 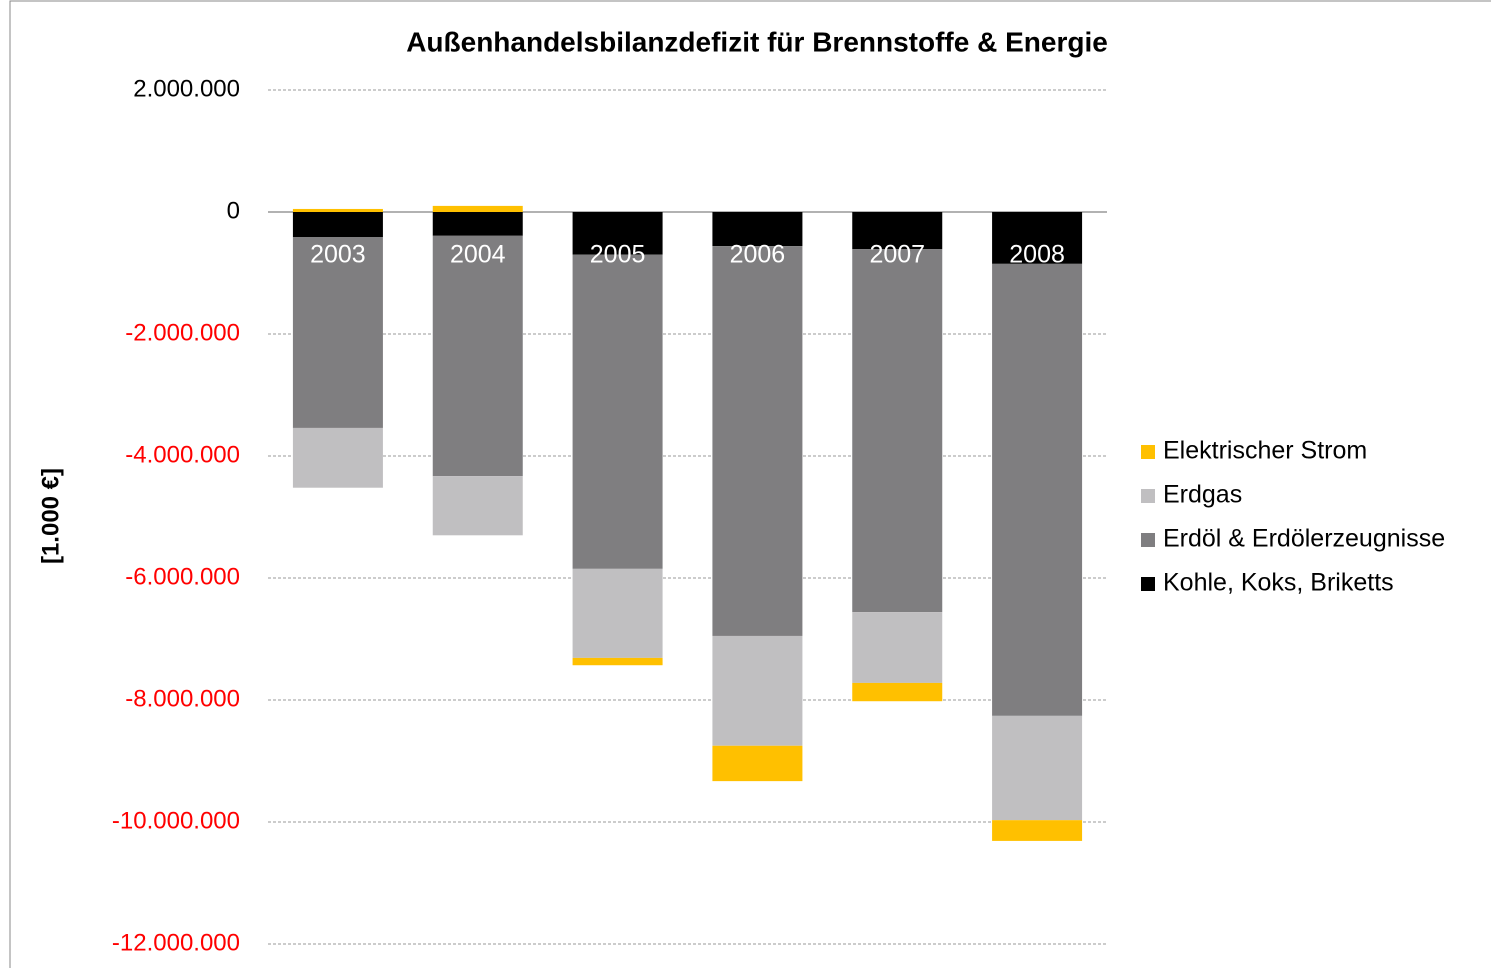 What do you see at coordinates (182, 576) in the screenshot?
I see `y-tick-label: -6.000.000` at bounding box center [182, 576].